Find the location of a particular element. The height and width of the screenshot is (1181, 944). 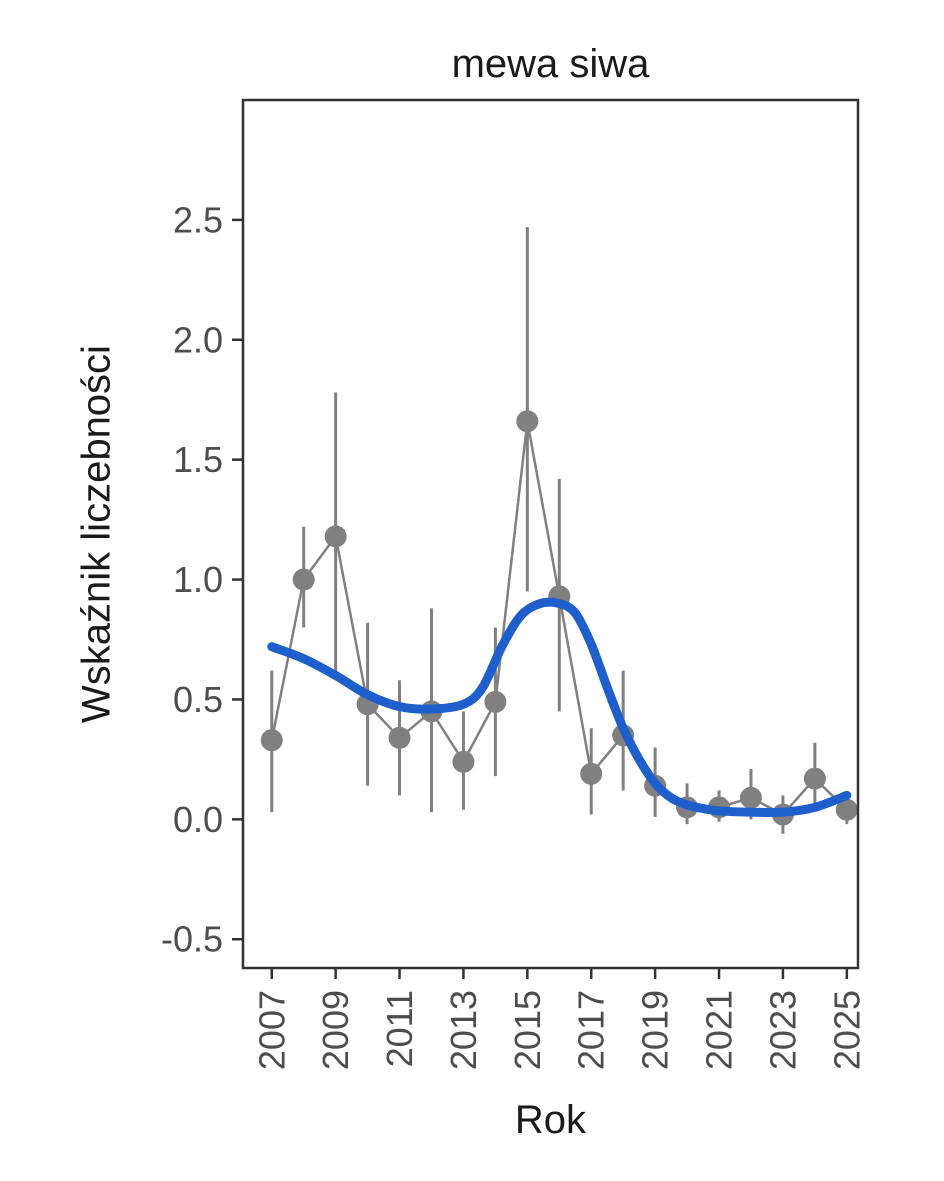

x-tick-label: 2019 is located at coordinates (655, 1030).